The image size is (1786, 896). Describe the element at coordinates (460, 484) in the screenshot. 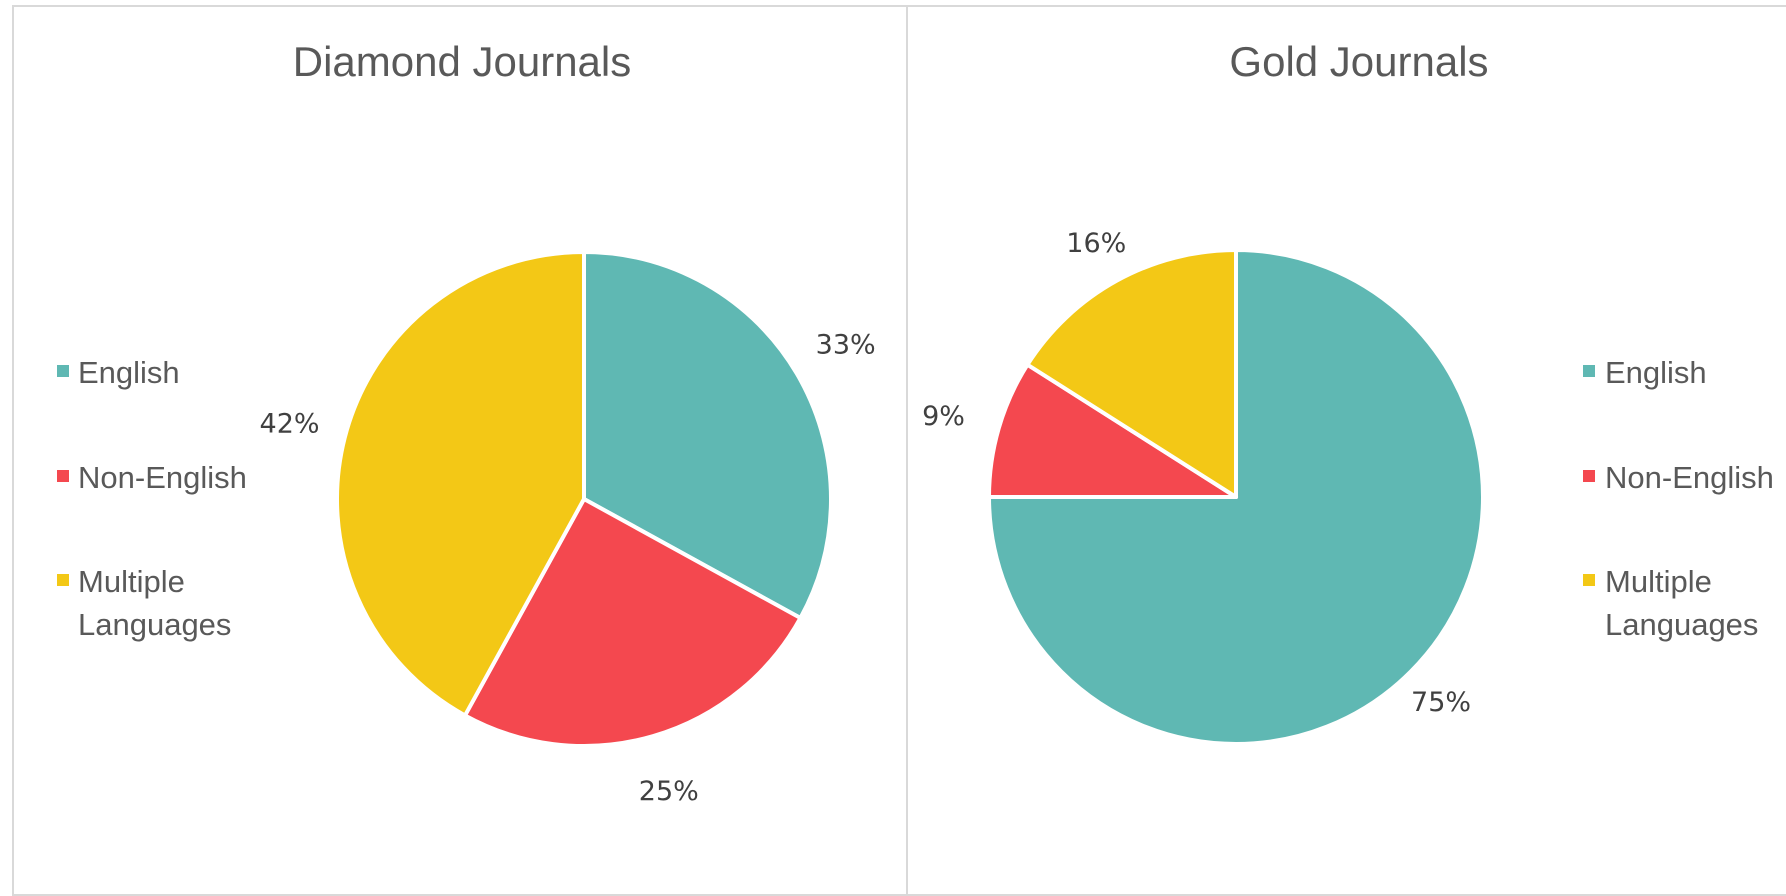

I see `diamond-slice-multiple-languages` at that location.